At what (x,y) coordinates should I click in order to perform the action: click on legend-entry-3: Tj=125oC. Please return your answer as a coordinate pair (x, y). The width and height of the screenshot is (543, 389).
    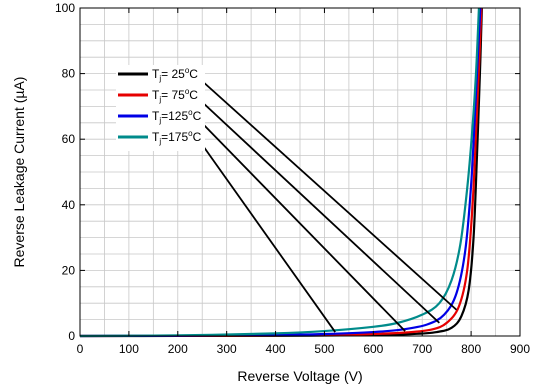
    Looking at the image, I should click on (177, 116).